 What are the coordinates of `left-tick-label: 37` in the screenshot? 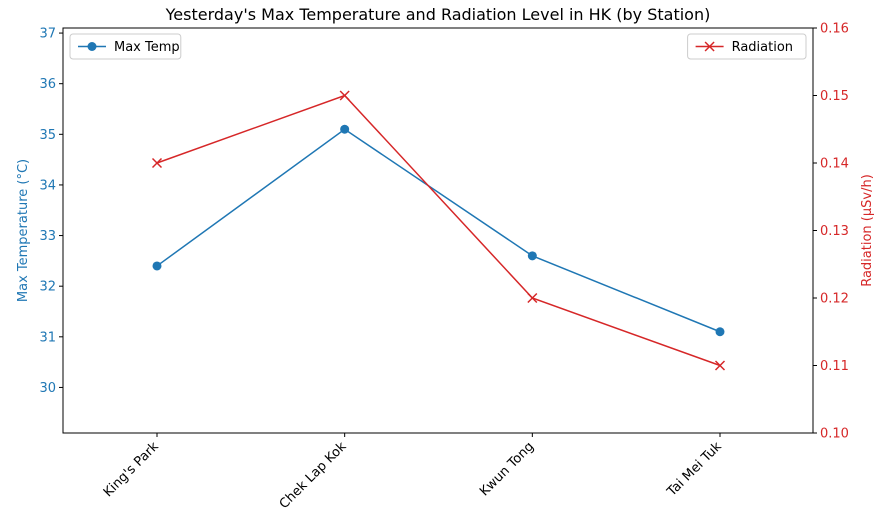 It's located at (47, 34).